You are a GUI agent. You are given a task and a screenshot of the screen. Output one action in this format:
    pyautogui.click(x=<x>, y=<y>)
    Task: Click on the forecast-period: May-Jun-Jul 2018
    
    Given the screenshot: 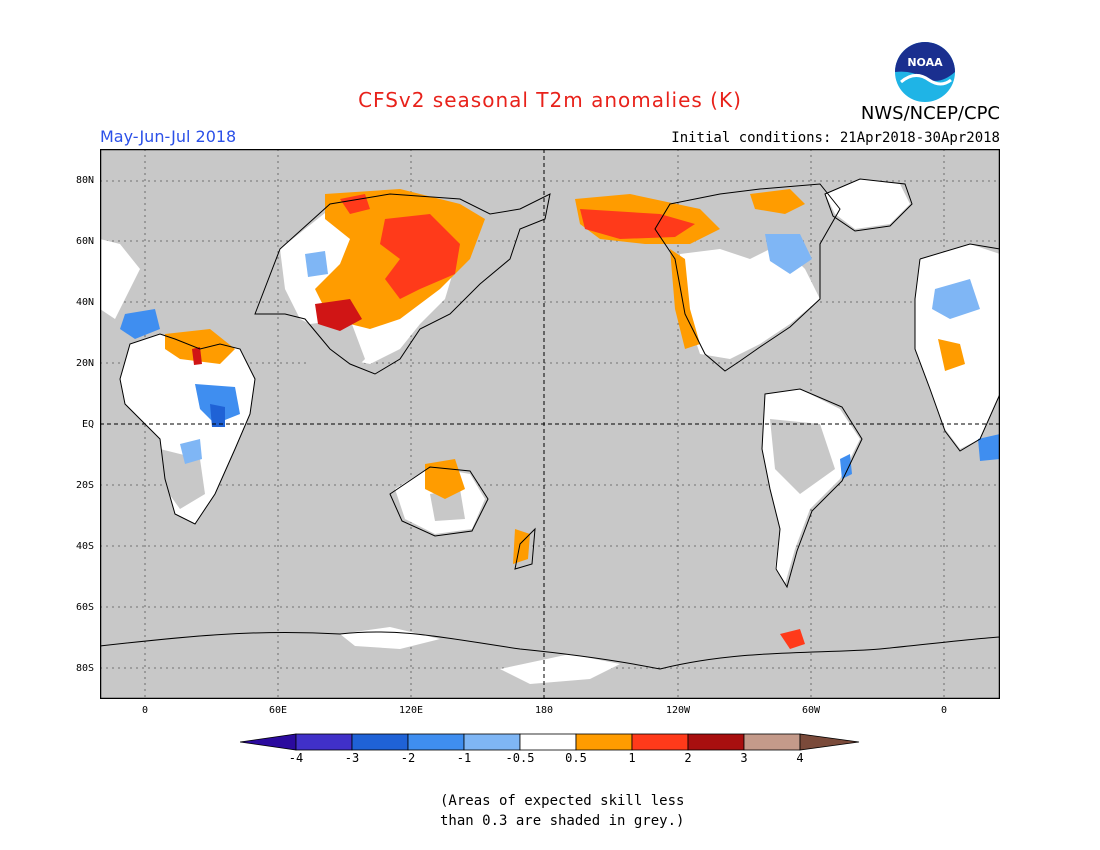 What is the action you would take?
    pyautogui.click(x=168, y=136)
    